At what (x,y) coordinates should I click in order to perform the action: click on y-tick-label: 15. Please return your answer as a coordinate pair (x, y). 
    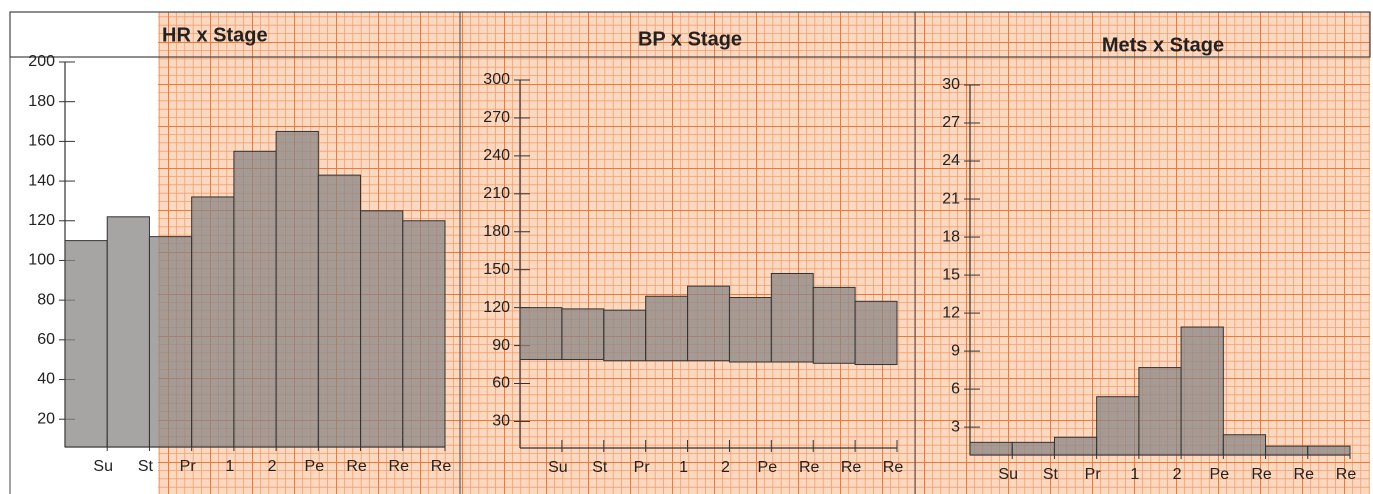
    Looking at the image, I should click on (951, 274).